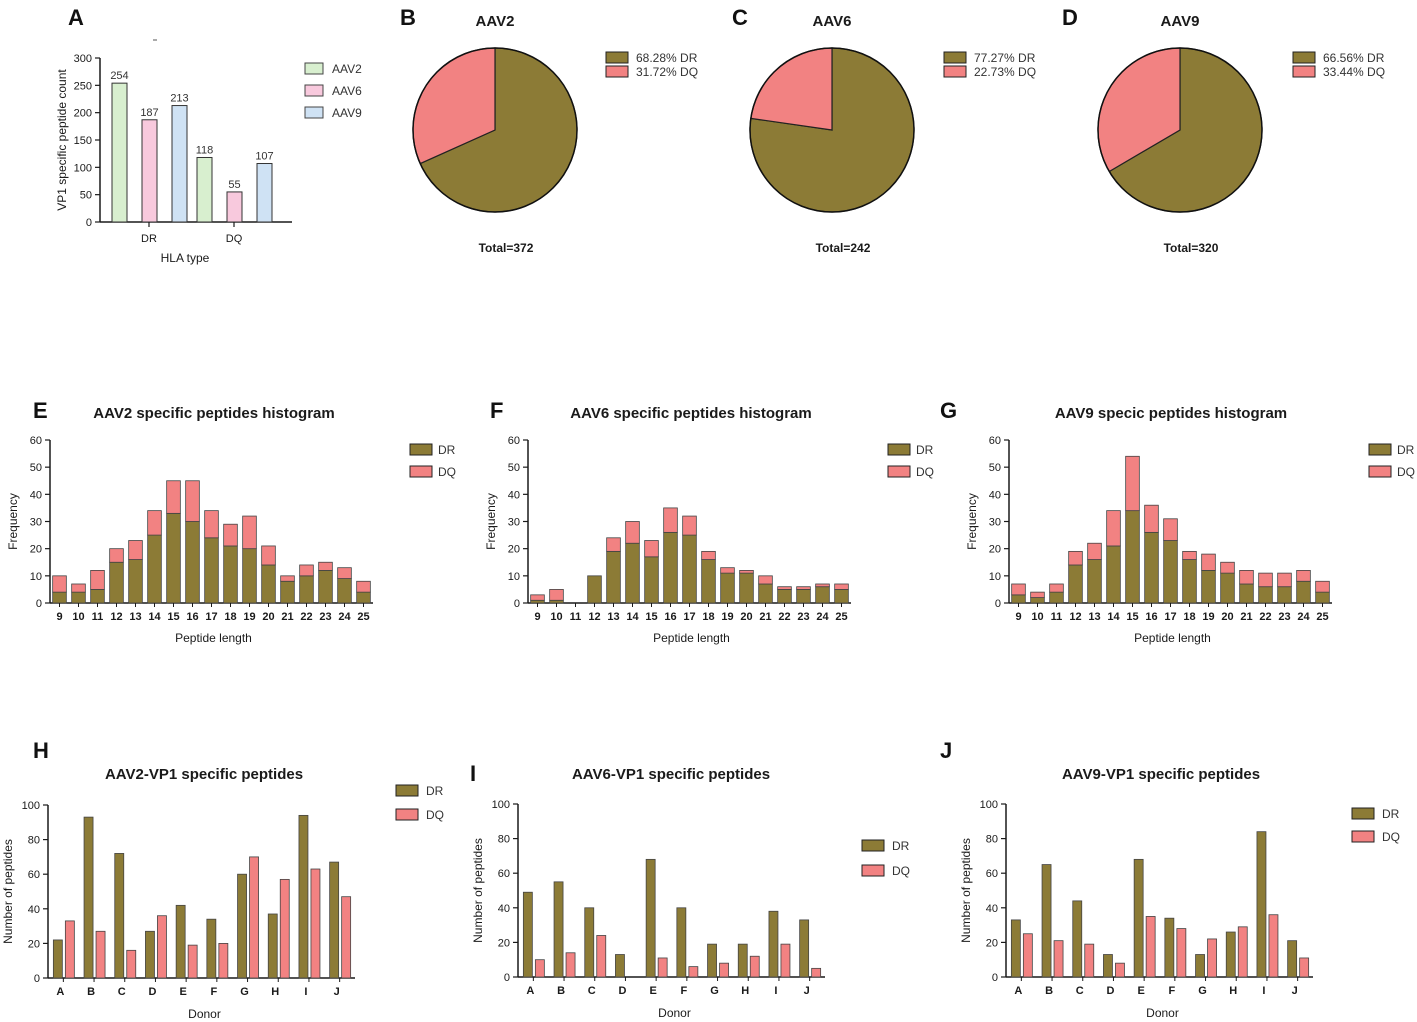 The height and width of the screenshot is (1022, 1417). I want to click on x-tick-label: 23, so click(1284, 617).